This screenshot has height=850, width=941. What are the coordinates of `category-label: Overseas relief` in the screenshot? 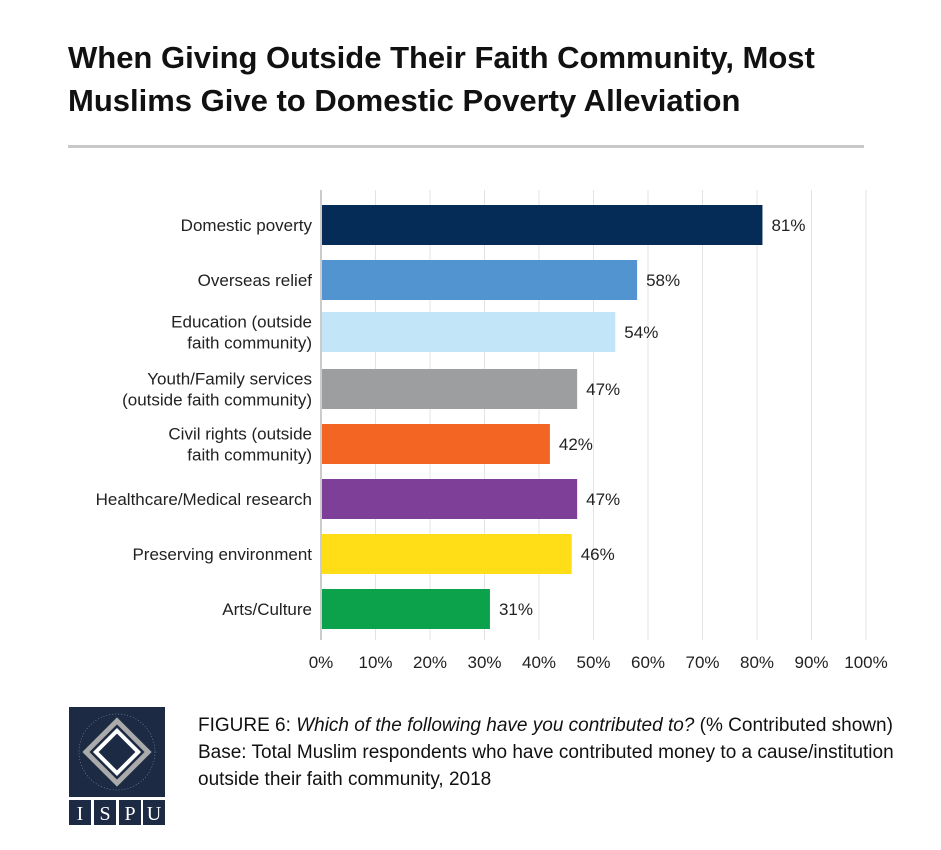 It's located at (255, 280).